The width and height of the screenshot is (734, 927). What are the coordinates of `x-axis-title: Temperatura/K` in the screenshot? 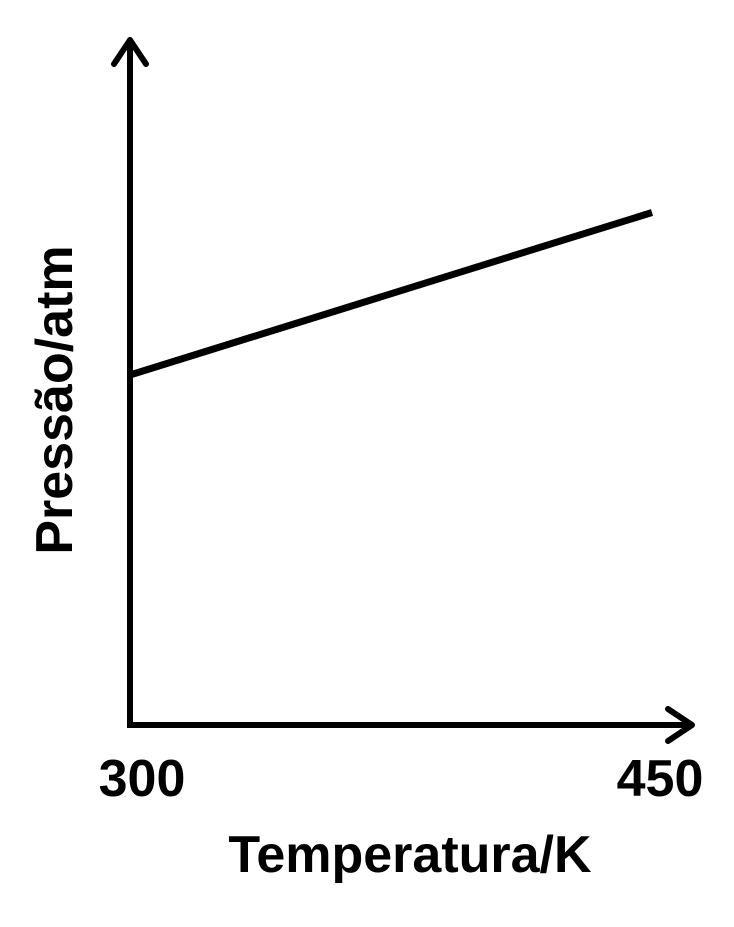 It's located at (410, 855).